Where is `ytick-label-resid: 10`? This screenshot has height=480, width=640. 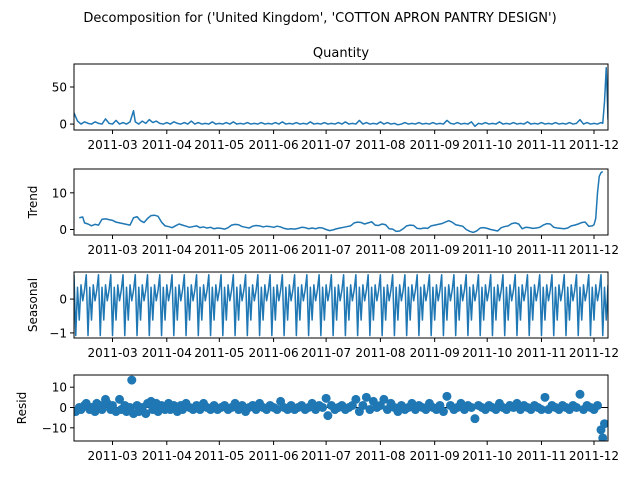 ytick-label-resid: 10 is located at coordinates (59, 388).